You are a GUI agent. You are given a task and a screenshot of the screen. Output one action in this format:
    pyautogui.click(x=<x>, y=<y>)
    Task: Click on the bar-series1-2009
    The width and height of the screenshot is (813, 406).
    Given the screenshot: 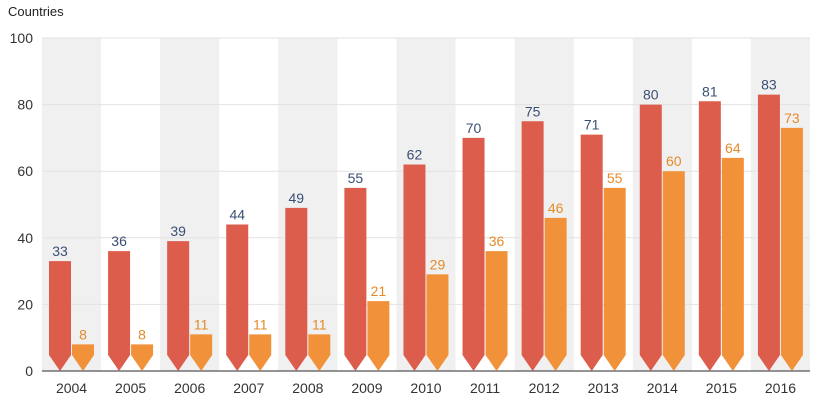 What is the action you would take?
    pyautogui.click(x=355, y=279)
    